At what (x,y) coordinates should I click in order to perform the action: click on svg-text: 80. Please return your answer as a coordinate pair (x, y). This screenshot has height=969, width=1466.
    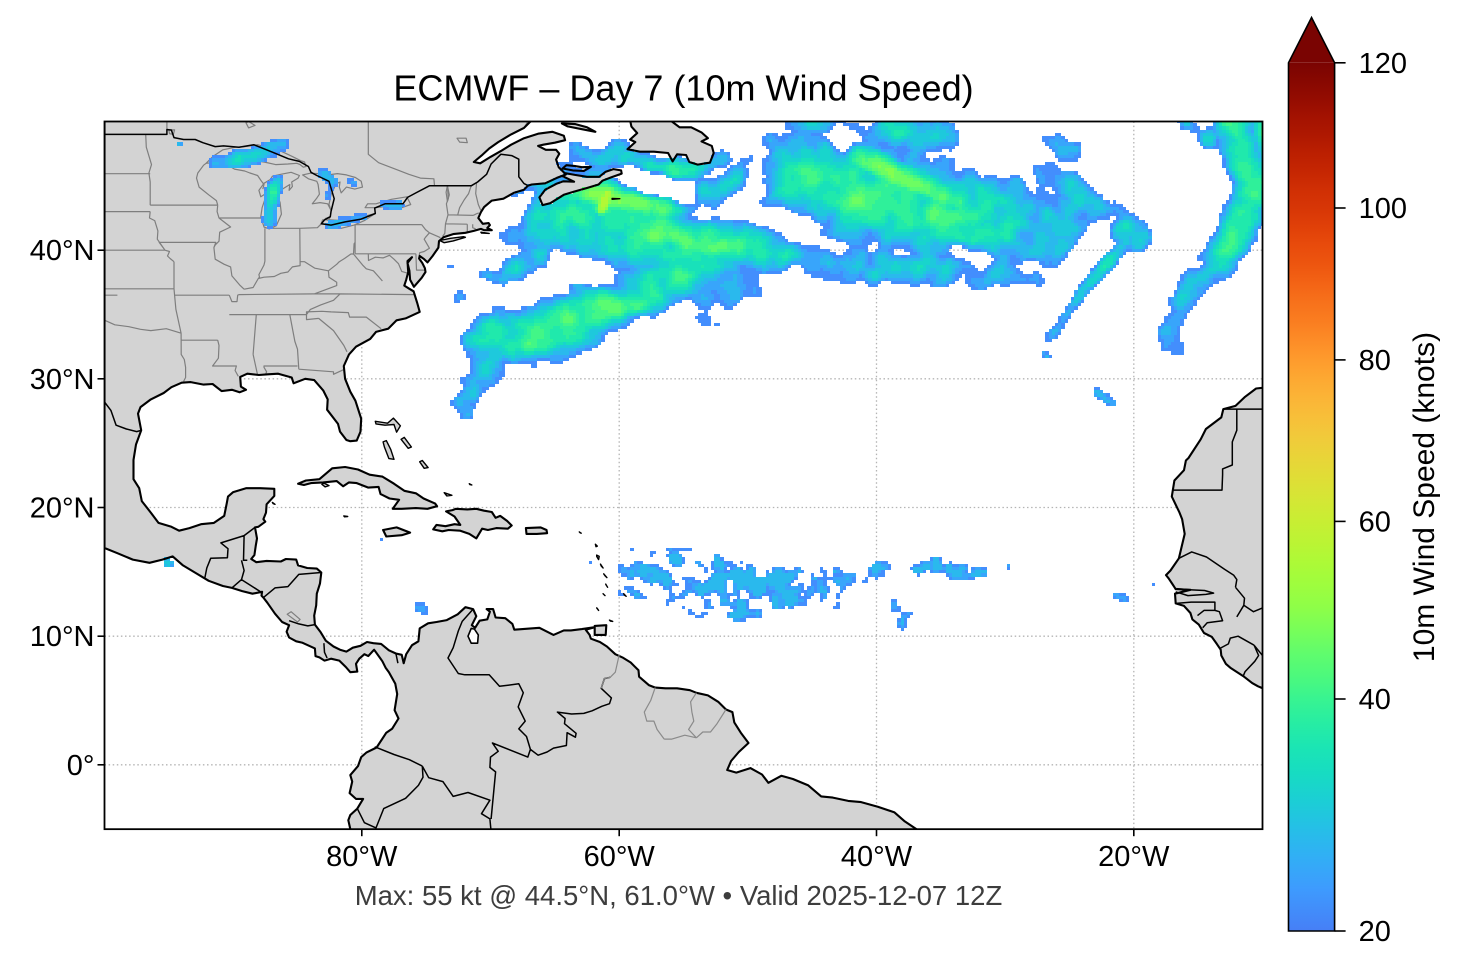
    Looking at the image, I should click on (1375, 361).